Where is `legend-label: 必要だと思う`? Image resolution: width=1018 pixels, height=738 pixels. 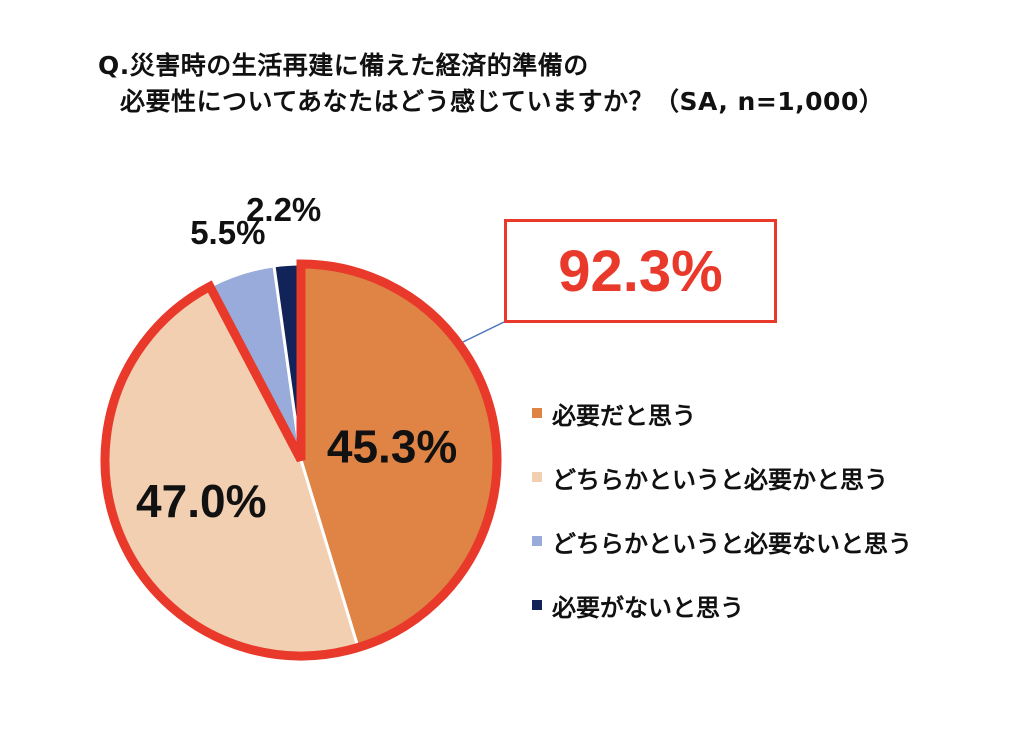
legend-label: 必要だと思う is located at coordinates (624, 415).